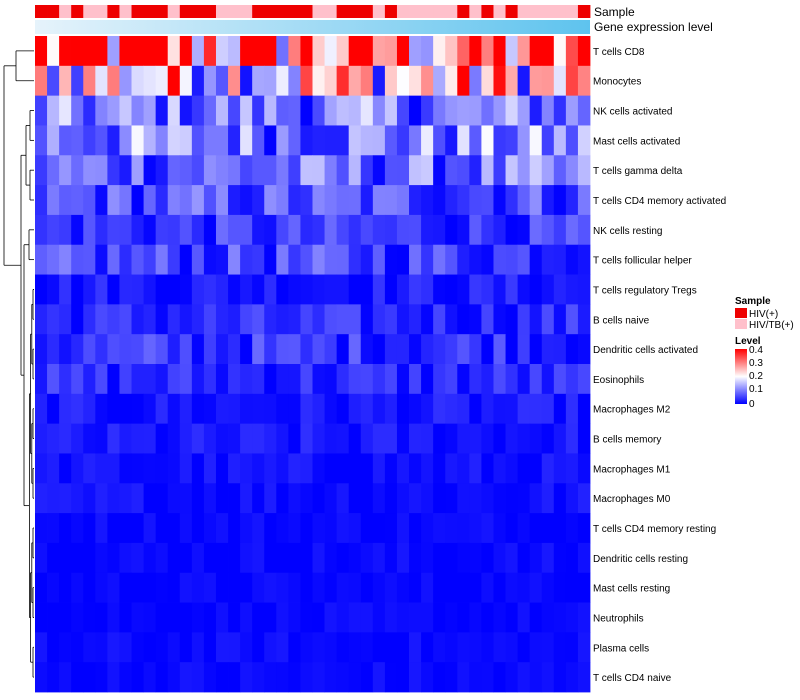  I want to click on row-label: Macrophages M2, so click(632, 410).